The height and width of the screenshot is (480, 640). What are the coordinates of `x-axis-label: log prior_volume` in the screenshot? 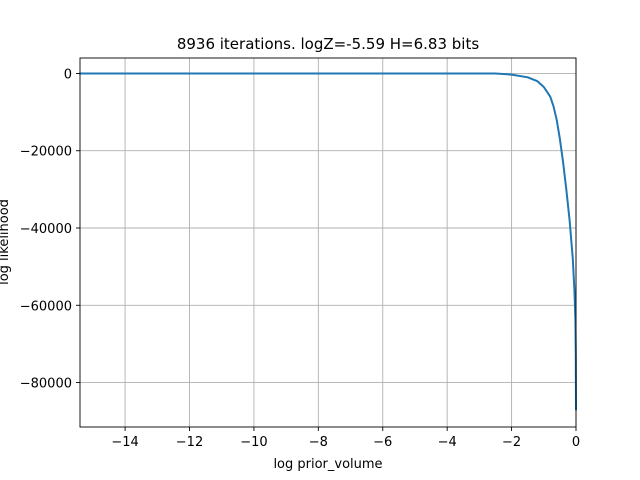 It's located at (327, 464).